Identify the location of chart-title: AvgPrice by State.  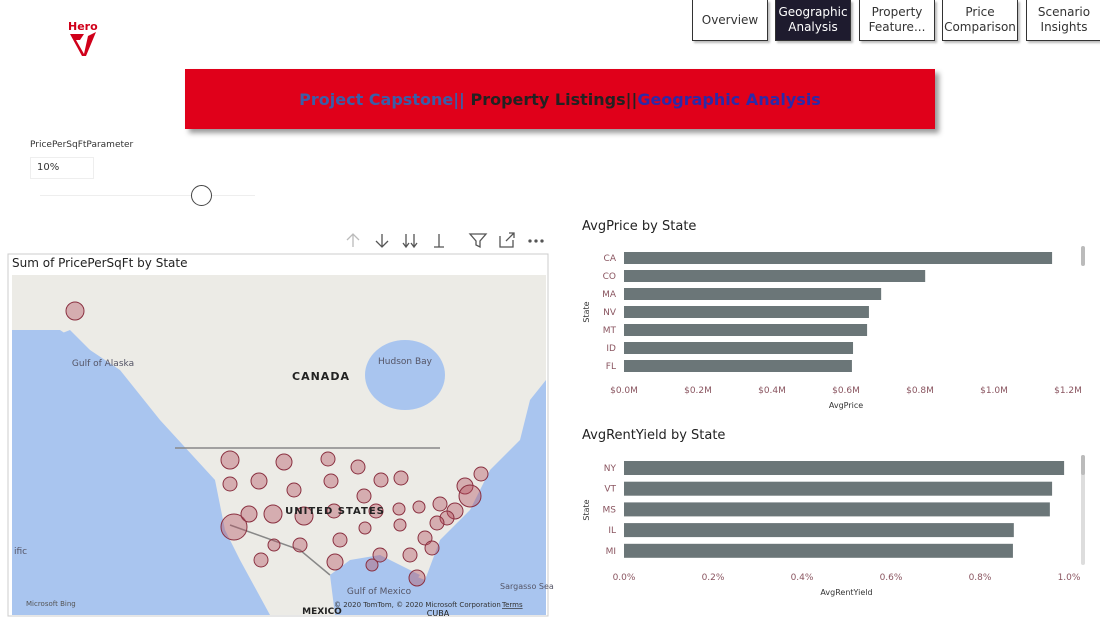
(639, 226).